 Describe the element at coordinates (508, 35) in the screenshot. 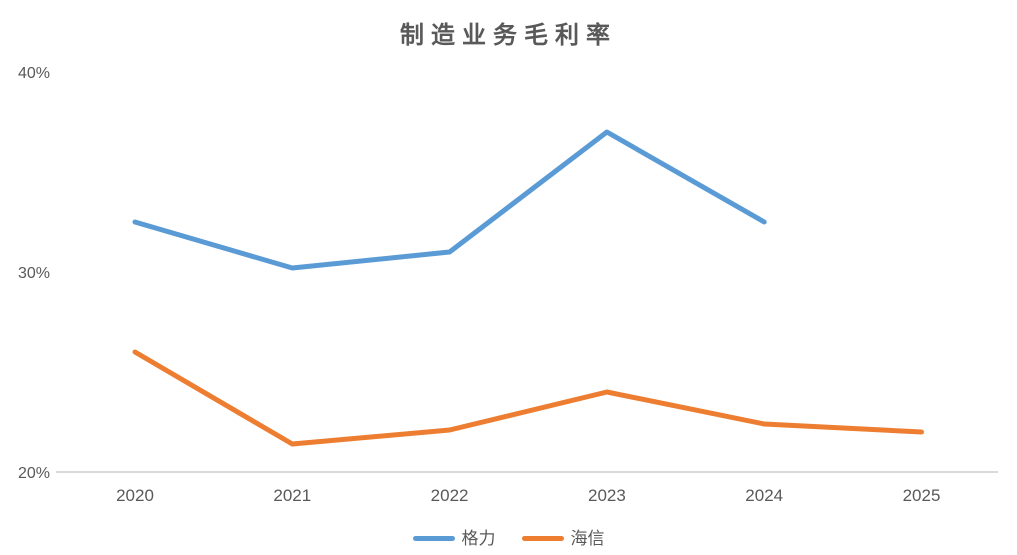

I see `chart-title: 制造业务毛利率` at that location.